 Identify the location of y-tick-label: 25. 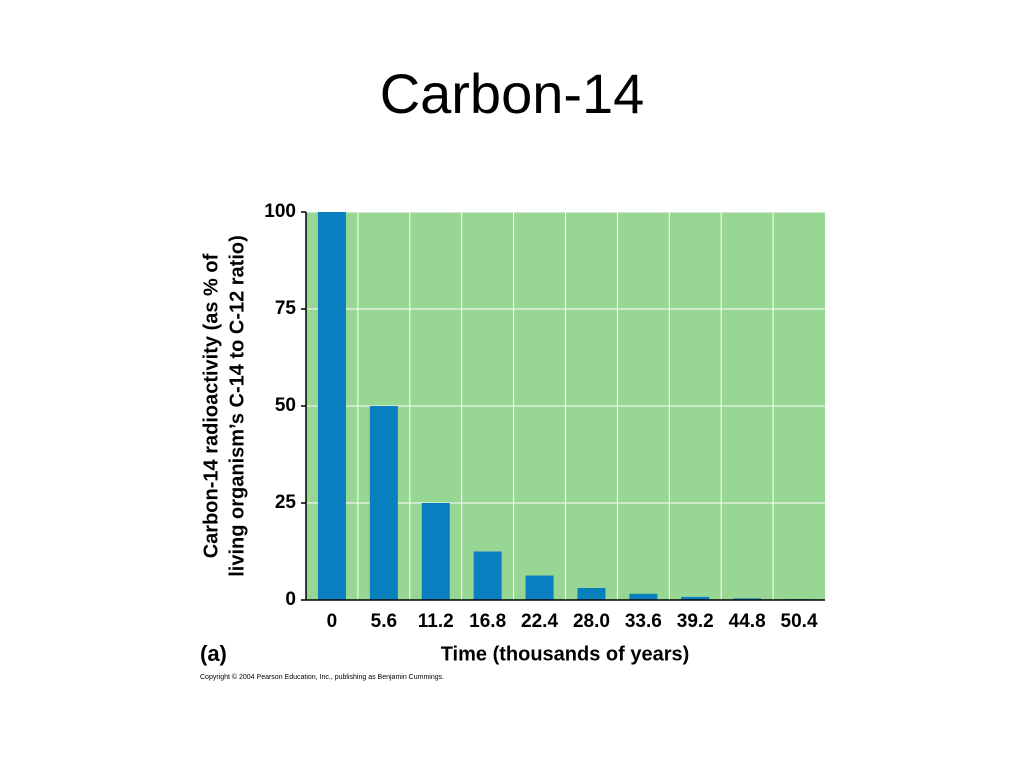
(286, 502).